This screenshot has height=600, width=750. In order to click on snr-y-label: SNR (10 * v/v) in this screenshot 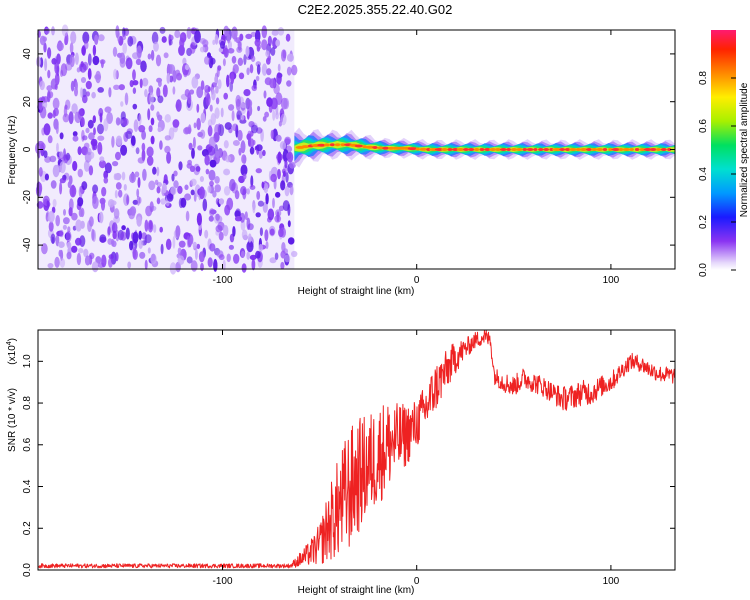, I will do `click(12, 420)`.